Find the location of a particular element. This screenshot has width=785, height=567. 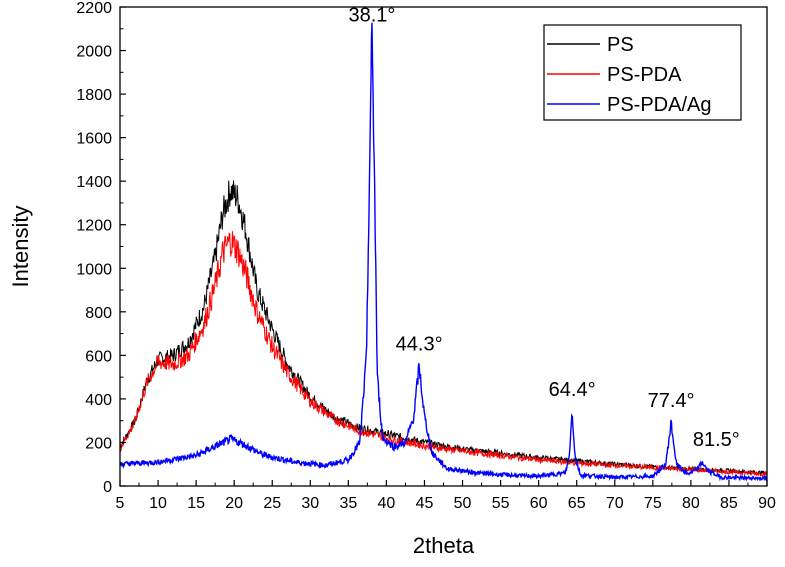

peak-label: 44.3° is located at coordinates (419, 344).